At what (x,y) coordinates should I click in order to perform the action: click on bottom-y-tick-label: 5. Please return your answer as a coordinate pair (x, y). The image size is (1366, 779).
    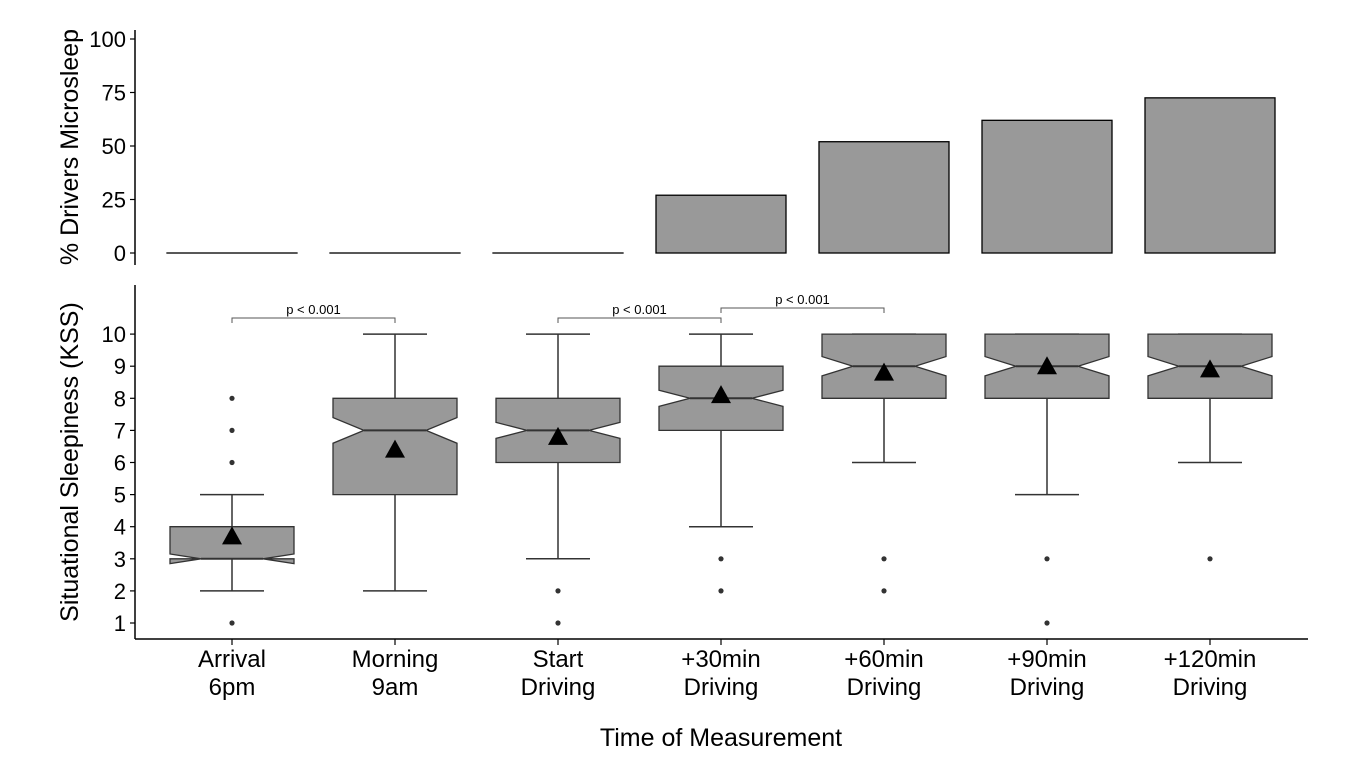
    Looking at the image, I should click on (120, 495).